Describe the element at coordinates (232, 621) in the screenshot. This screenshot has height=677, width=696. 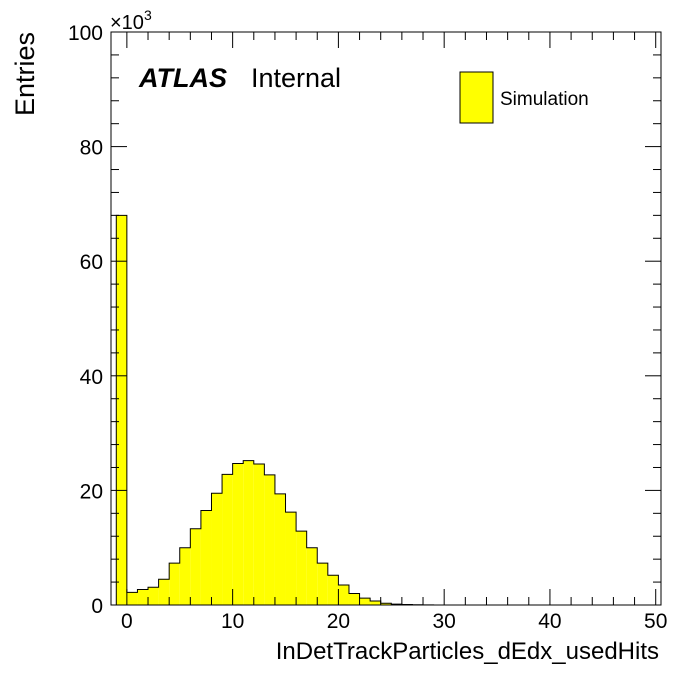
I see `x-tick-label: 10` at that location.